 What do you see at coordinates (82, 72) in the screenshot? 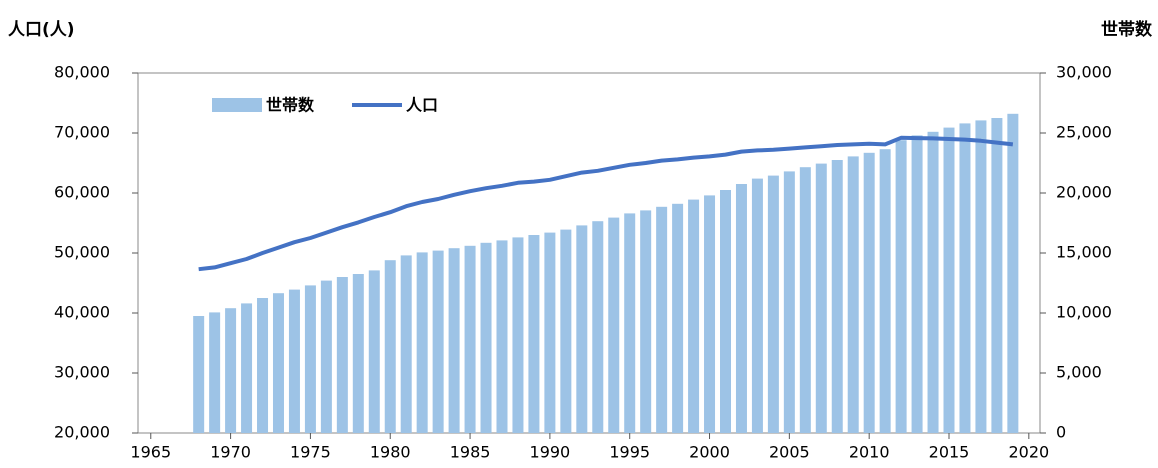
I see `y-tick-label: 80,000` at bounding box center [82, 72].